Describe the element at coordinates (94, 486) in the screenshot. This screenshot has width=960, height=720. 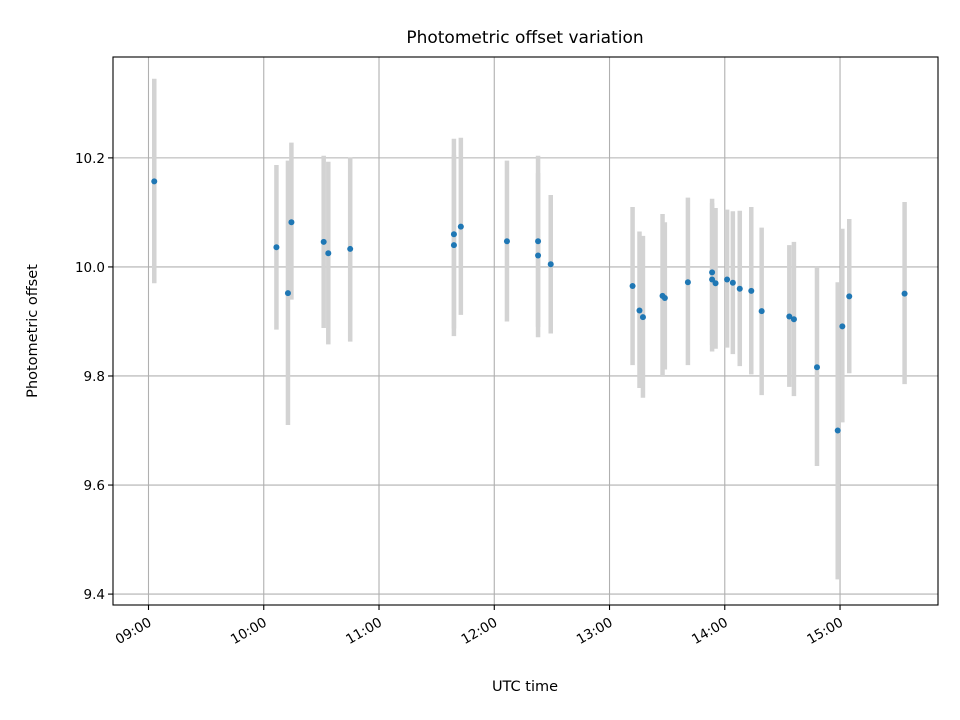
I see `y-tick-label: 9.6` at that location.